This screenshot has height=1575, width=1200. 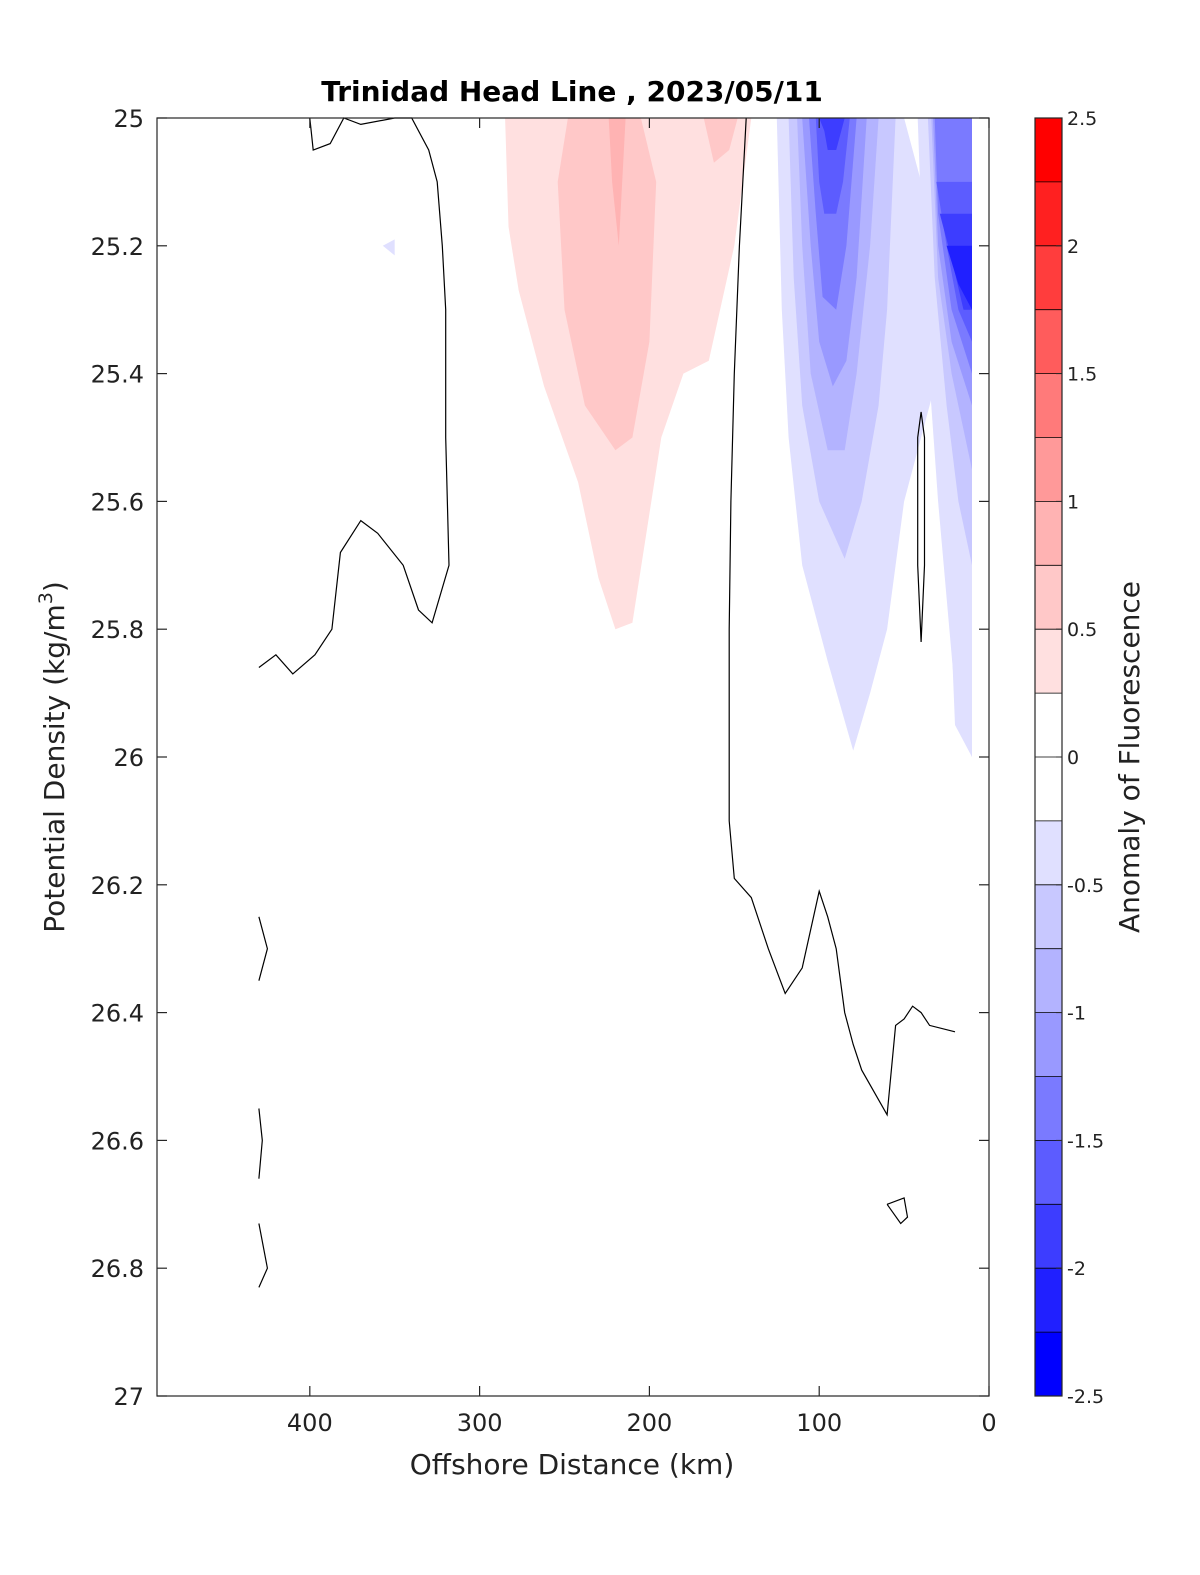 What do you see at coordinates (46, 598) in the screenshot?
I see `y-axis-label-superscript: 3` at bounding box center [46, 598].